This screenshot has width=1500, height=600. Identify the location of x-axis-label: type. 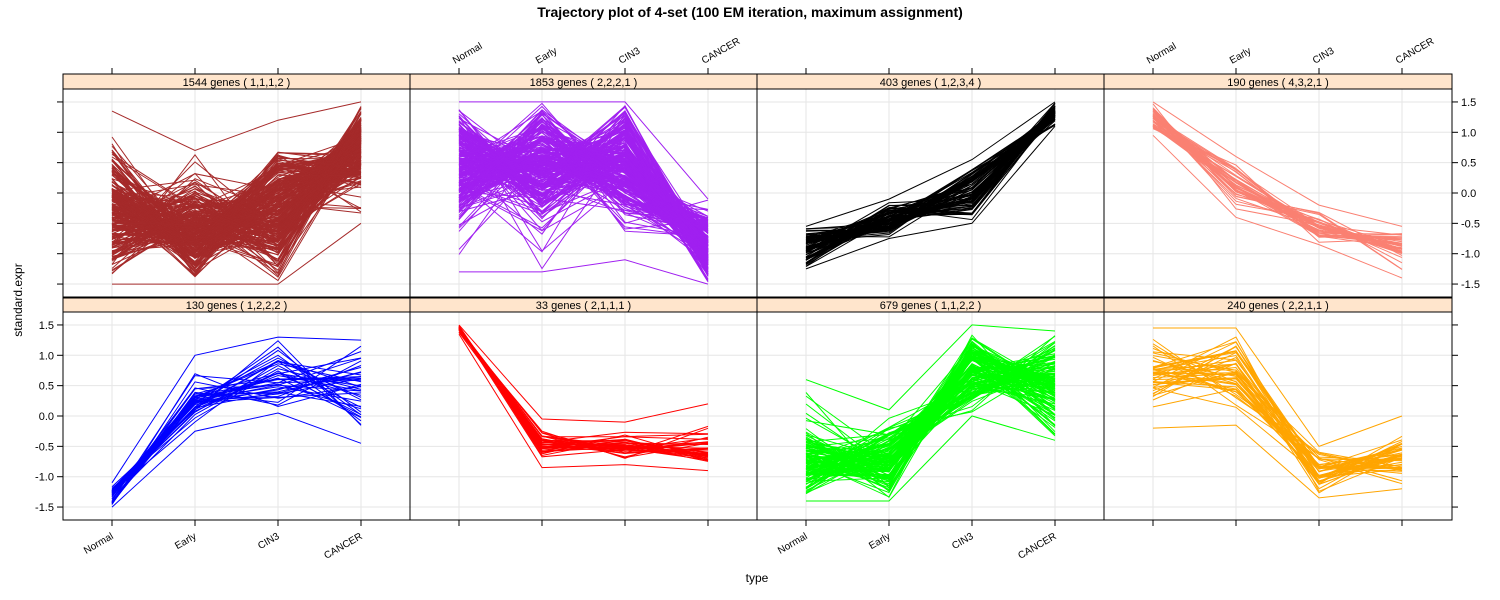
(757, 578).